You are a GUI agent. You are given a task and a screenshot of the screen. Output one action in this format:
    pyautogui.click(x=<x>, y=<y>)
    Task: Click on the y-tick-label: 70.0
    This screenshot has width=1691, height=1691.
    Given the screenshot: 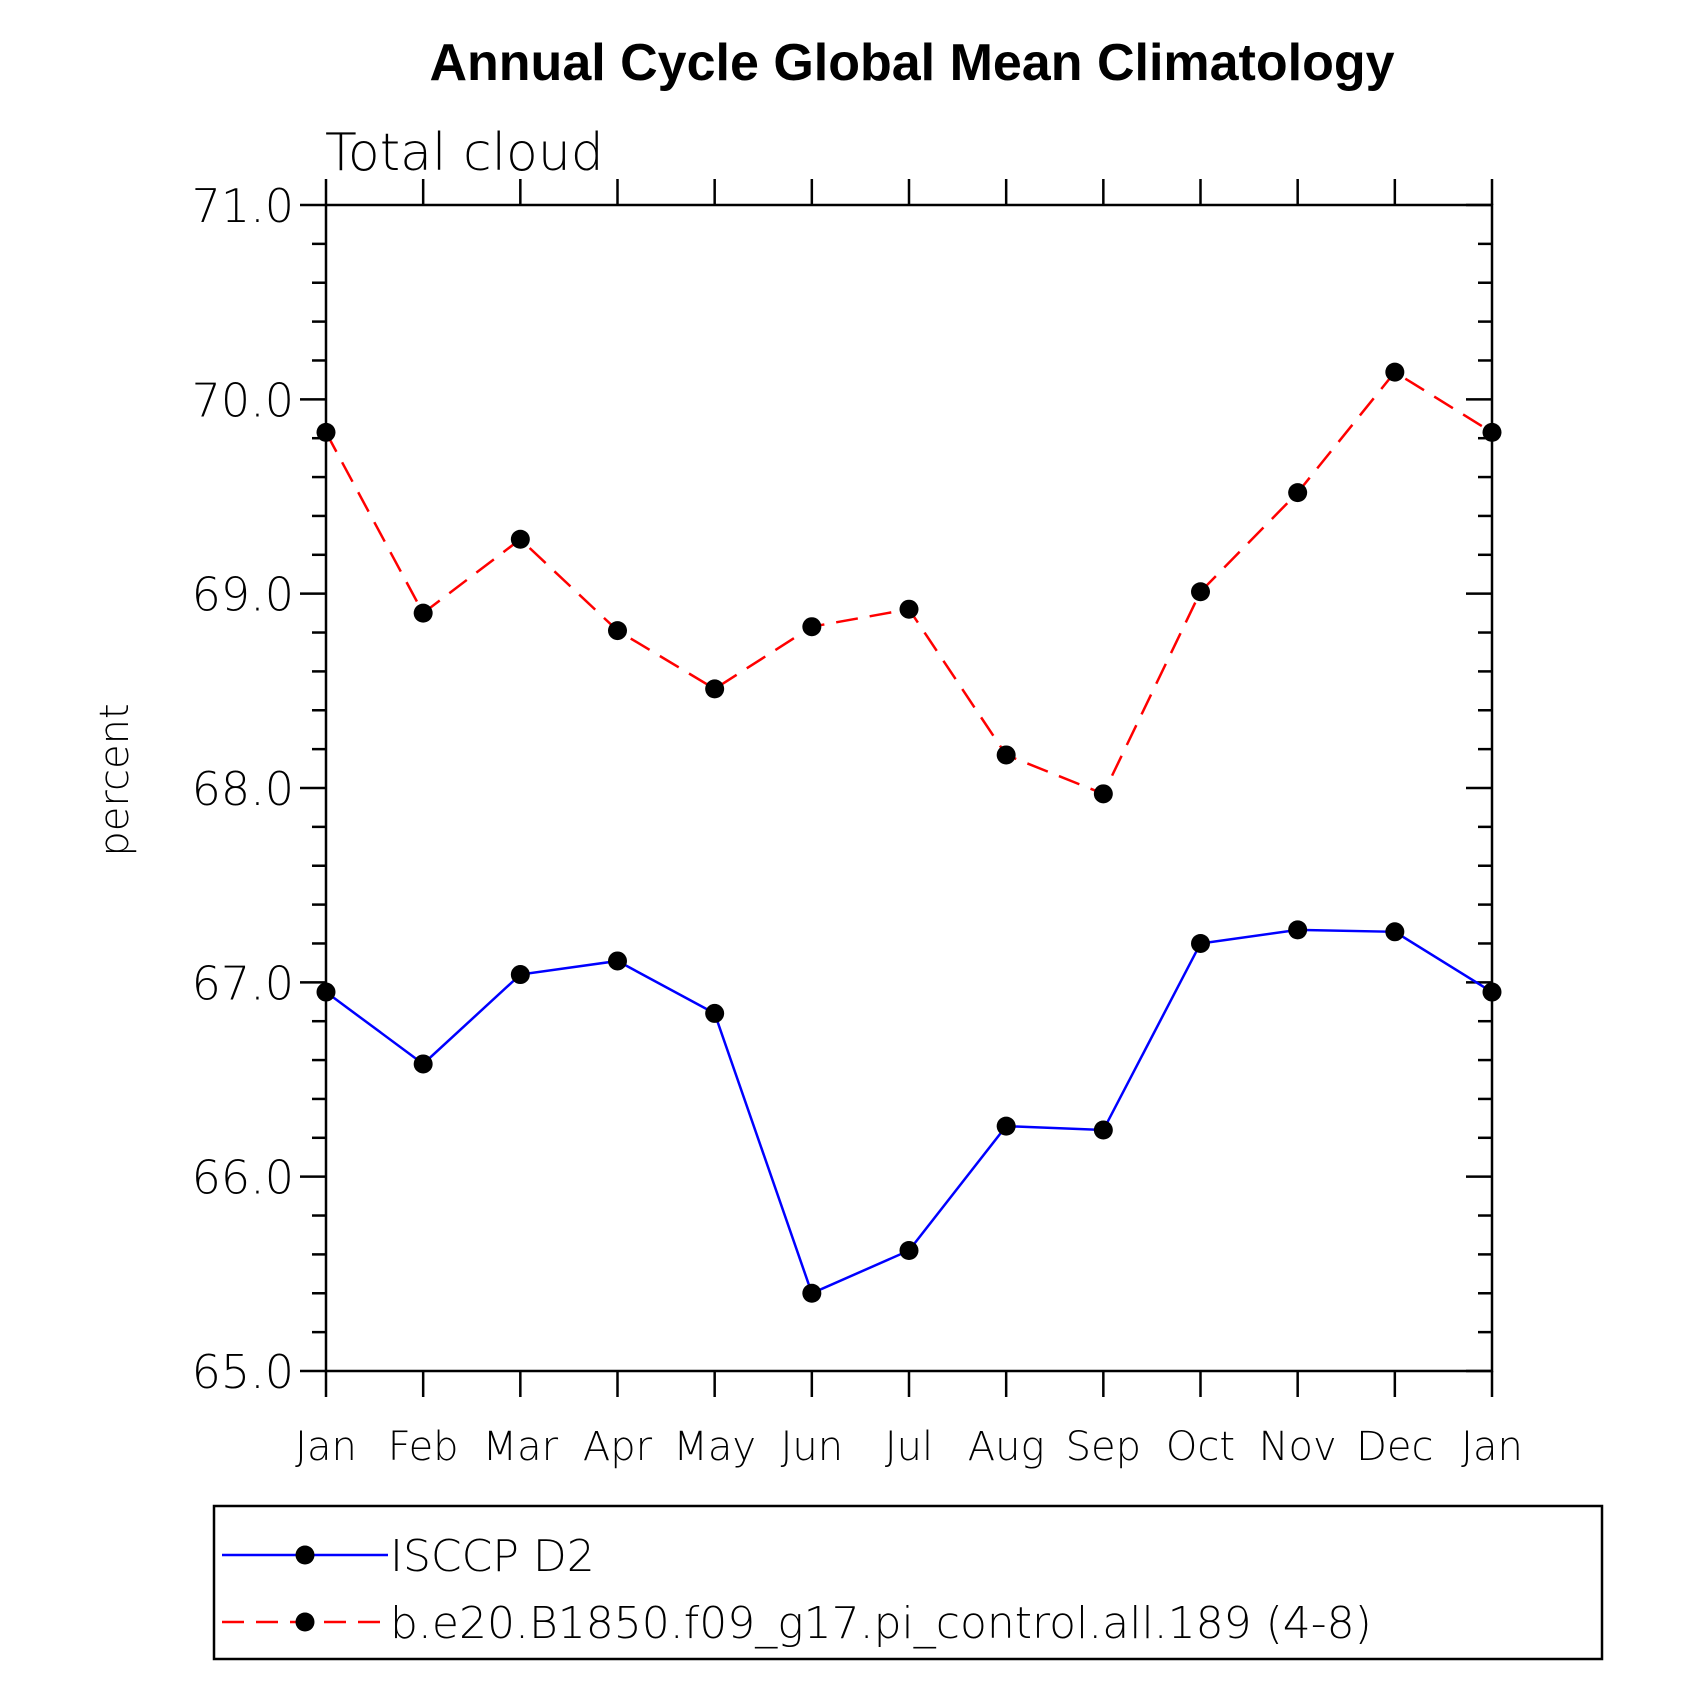 What is the action you would take?
    pyautogui.click(x=243, y=400)
    